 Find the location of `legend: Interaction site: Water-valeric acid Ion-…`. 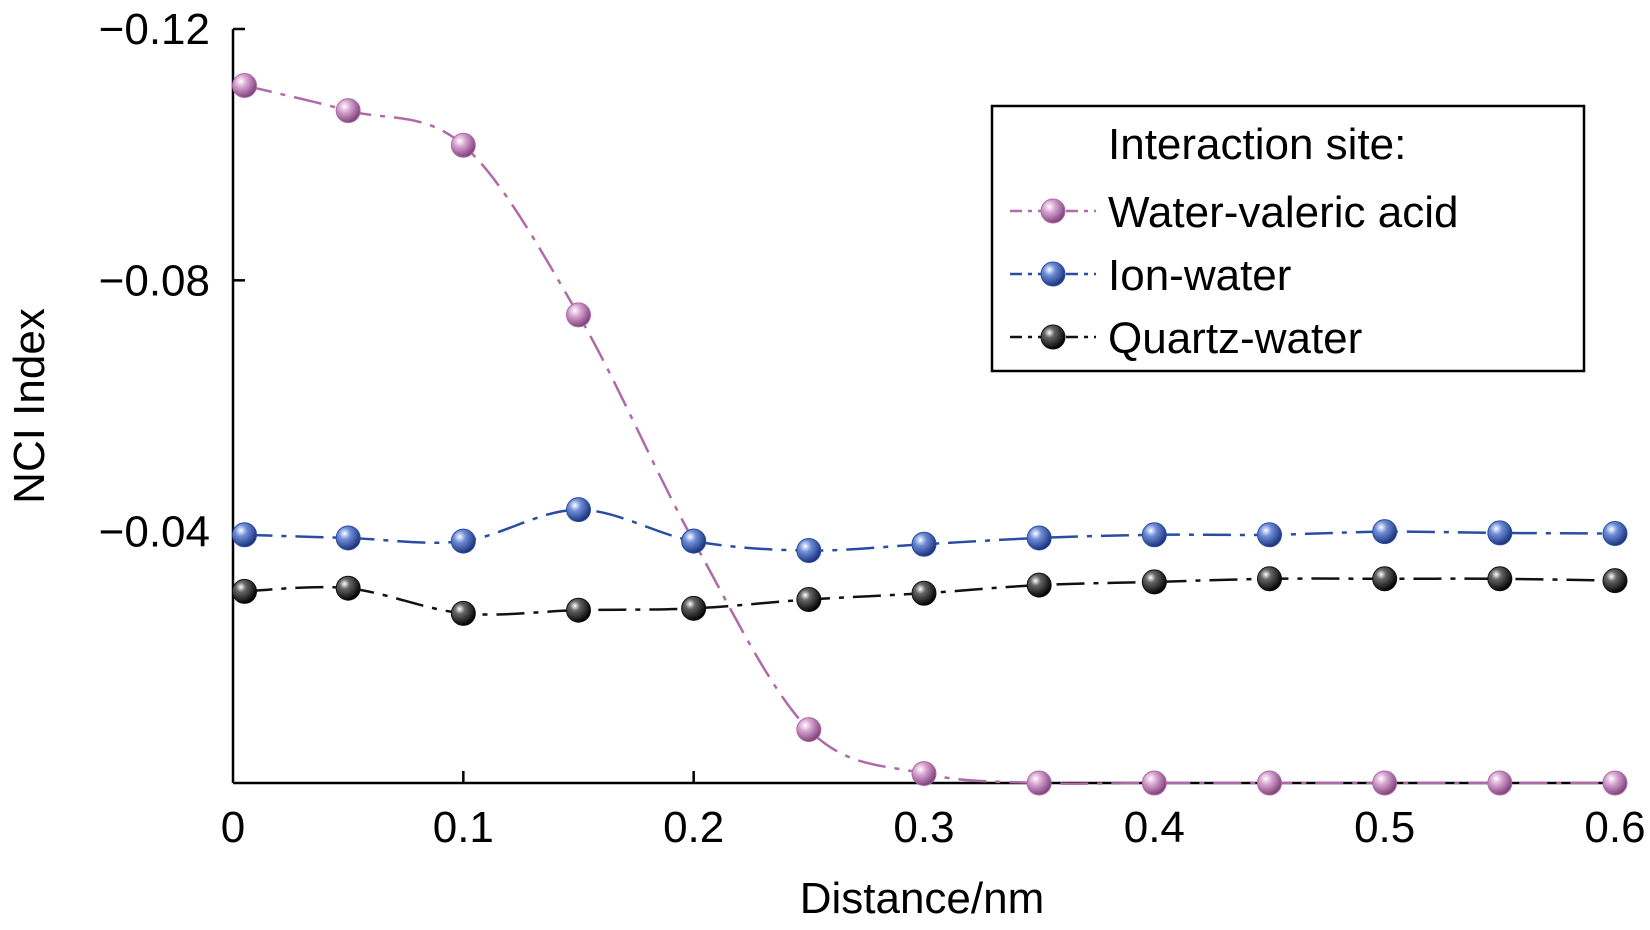

legend: Interaction site: Water-valeric acid Ion-… is located at coordinates (1288, 238).